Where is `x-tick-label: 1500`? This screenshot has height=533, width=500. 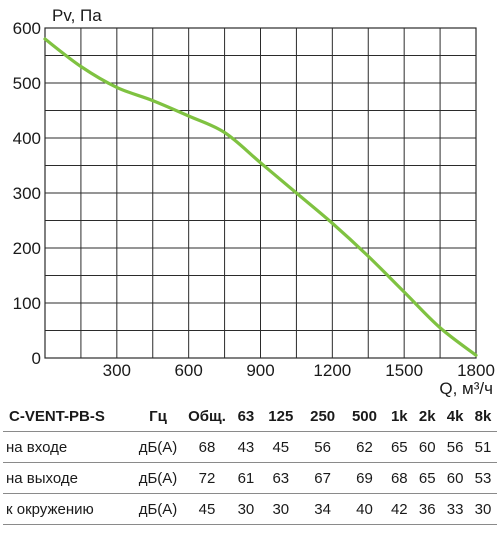 x-tick-label: 1500 is located at coordinates (404, 370).